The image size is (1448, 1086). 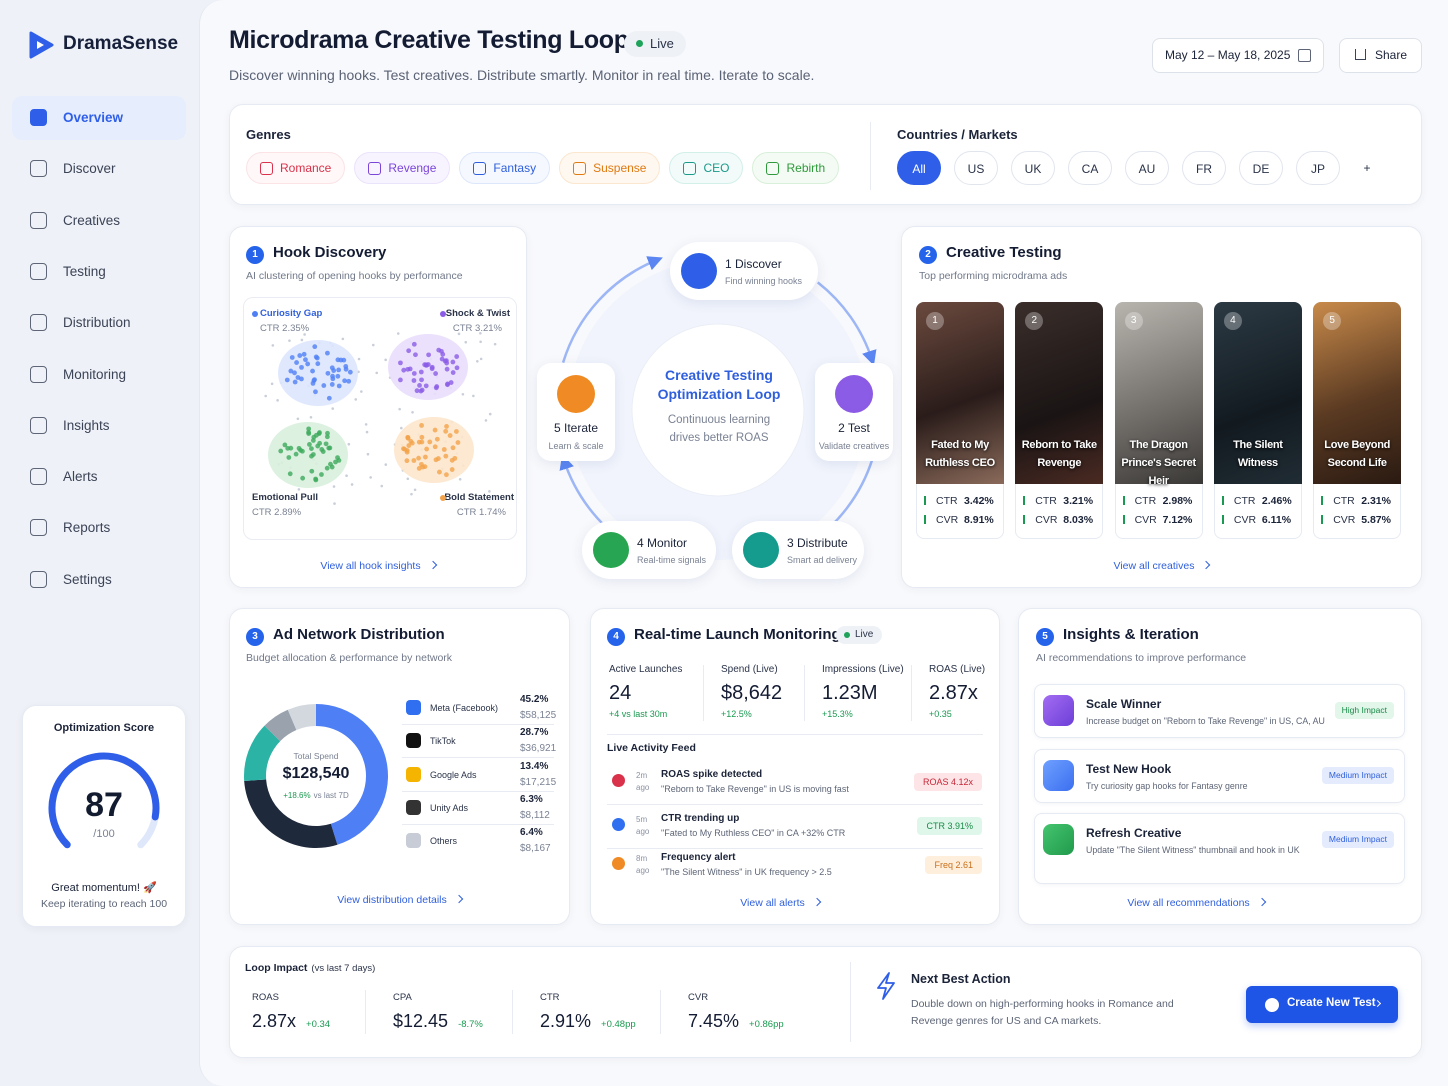 I want to click on market-chip: AU, so click(x=1147, y=168).